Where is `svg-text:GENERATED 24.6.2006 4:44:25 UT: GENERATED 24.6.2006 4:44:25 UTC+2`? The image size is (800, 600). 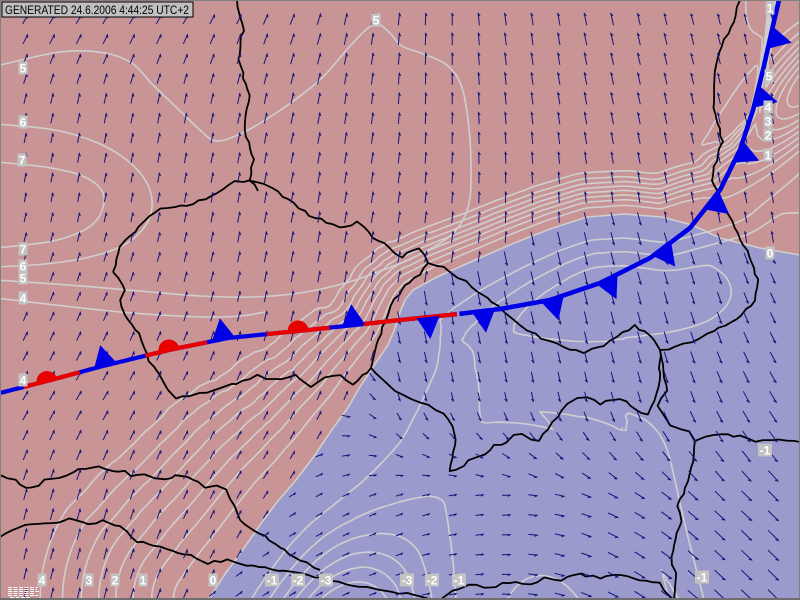
svg-text:GENERATED 24.6.2006 4:44:25 UT: GENERATED 24.6.2006 4:44:25 UTC+2 is located at coordinates (97, 10).